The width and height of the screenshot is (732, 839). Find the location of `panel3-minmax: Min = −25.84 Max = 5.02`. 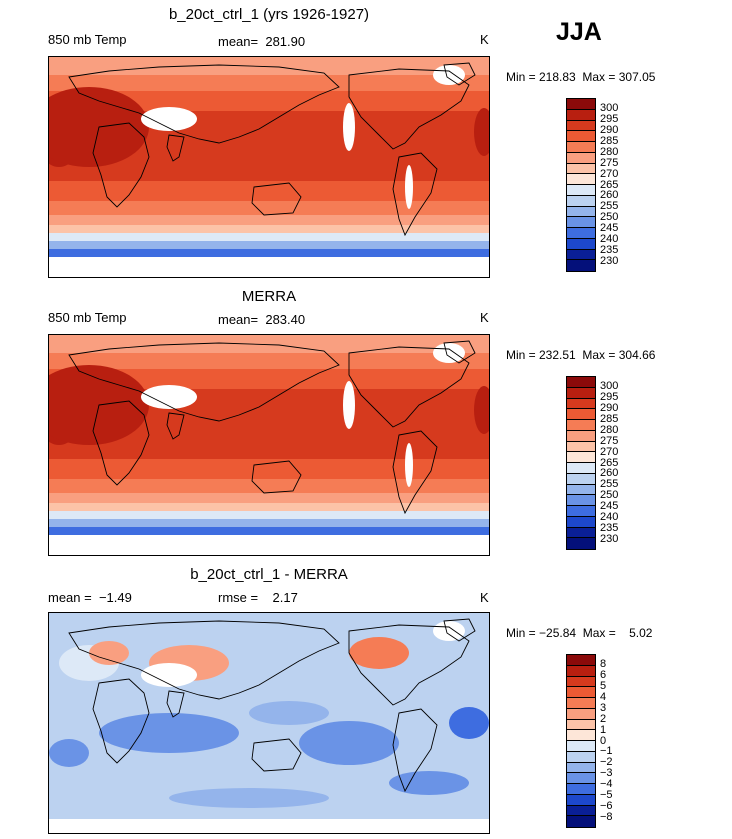

panel3-minmax: Min = −25.84 Max = 5.02 is located at coordinates (579, 633).